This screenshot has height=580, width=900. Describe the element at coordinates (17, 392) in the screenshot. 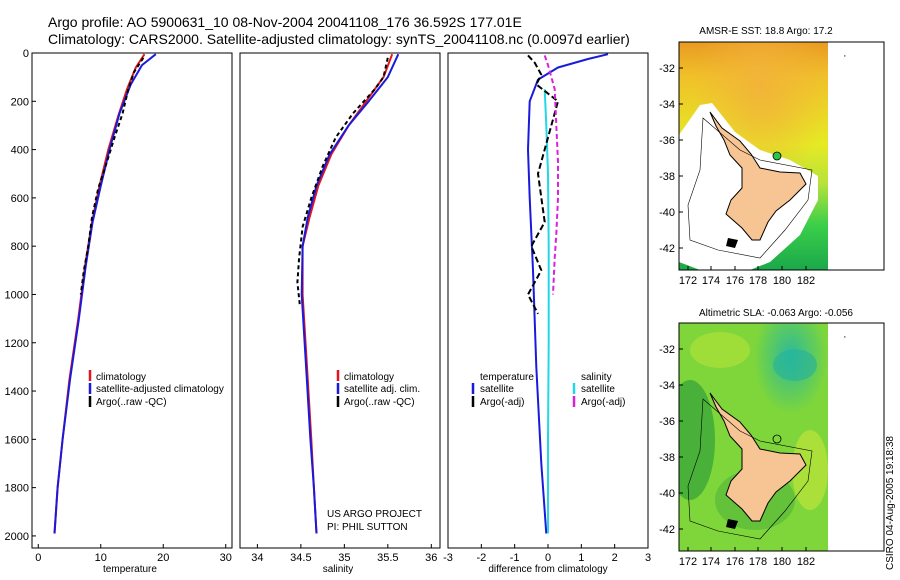

I see `temperature-profile-ytick-label: 1400` at that location.